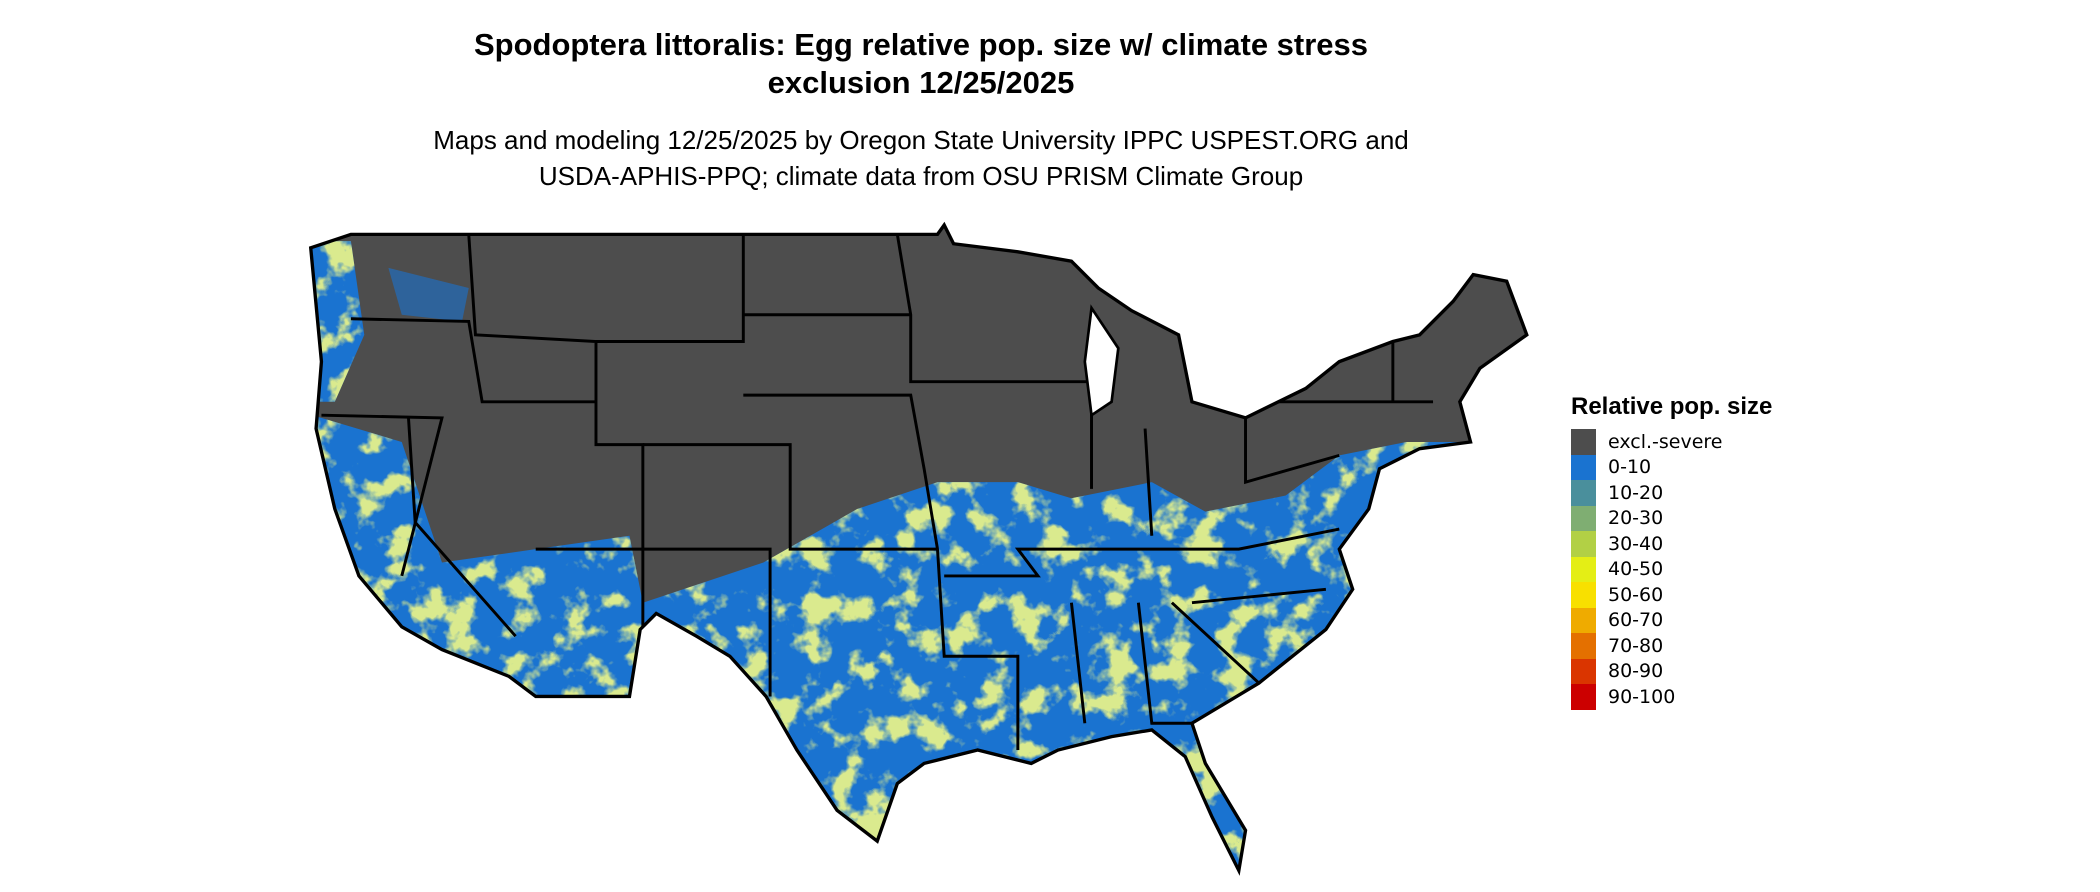  What do you see at coordinates (1671, 467) in the screenshot?
I see `legend-item: 0-10` at bounding box center [1671, 467].